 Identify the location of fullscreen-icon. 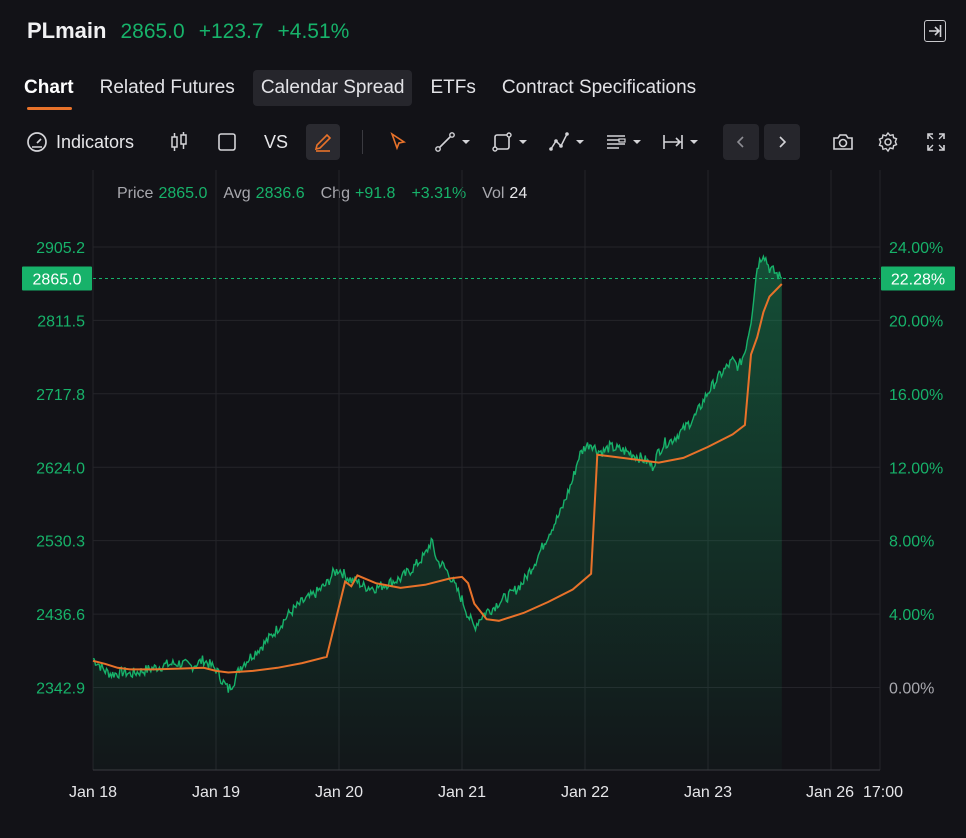
(936, 142).